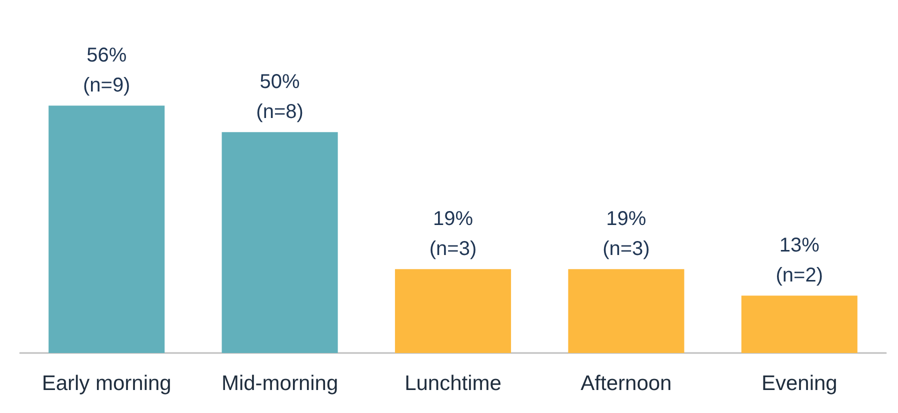 This screenshot has width=898, height=413. What do you see at coordinates (626, 383) in the screenshot?
I see `x-tick-label: Afternoon` at bounding box center [626, 383].